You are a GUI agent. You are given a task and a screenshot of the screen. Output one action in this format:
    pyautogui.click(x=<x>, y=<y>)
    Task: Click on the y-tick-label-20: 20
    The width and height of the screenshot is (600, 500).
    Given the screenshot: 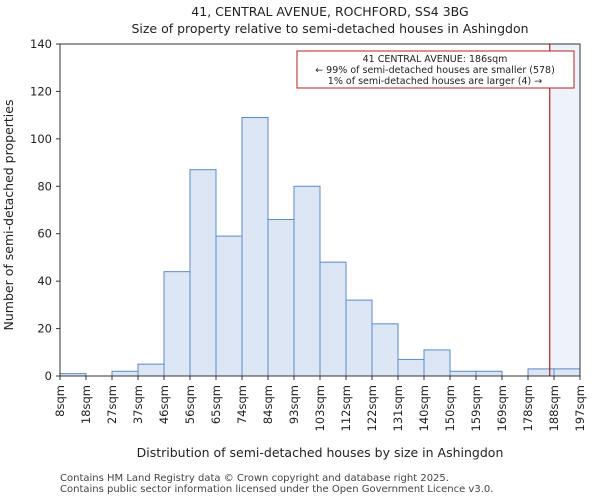 What is the action you would take?
    pyautogui.click(x=44, y=329)
    